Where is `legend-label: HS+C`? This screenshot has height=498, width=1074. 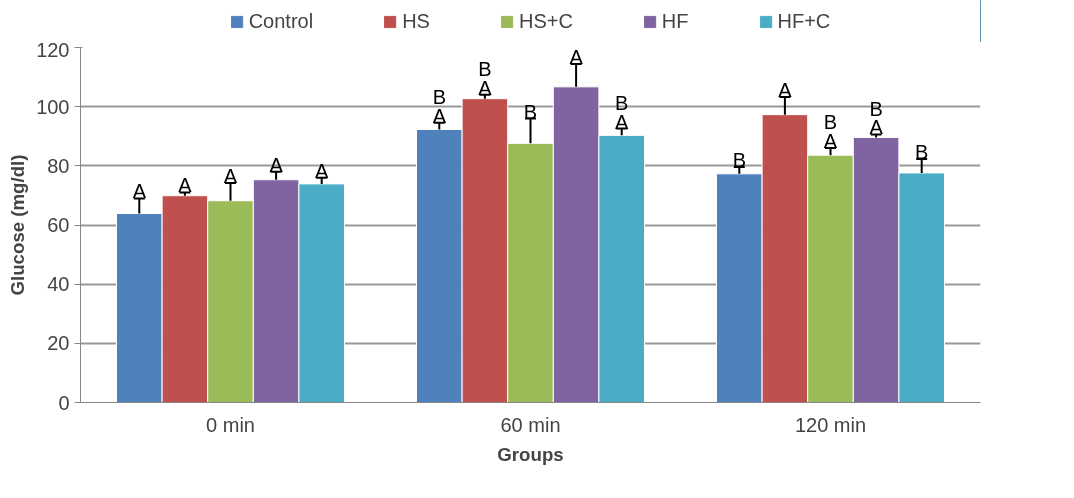 legend-label: HS+C is located at coordinates (545, 21).